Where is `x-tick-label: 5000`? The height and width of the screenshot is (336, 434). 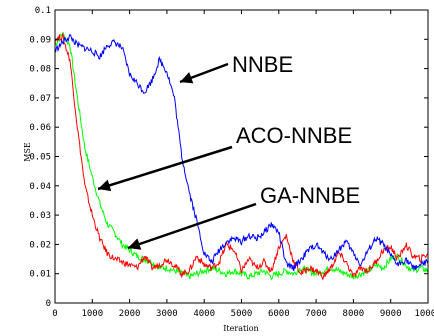 x-tick-label: 5000 is located at coordinates (242, 314).